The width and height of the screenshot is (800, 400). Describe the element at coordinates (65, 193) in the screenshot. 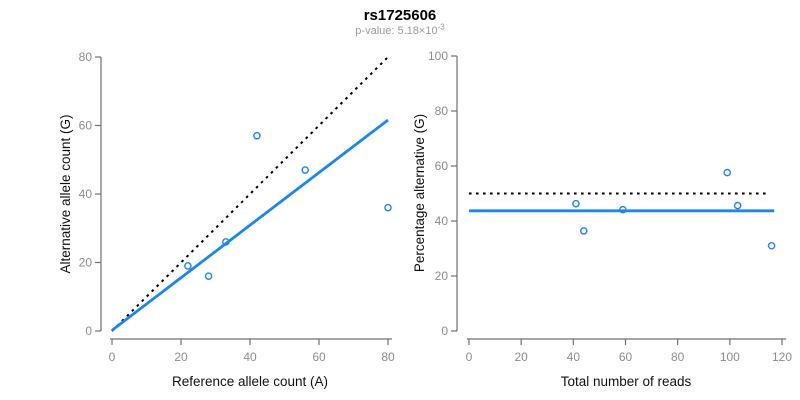

I see `y-axis-title: Alternative allele count (G)` at that location.